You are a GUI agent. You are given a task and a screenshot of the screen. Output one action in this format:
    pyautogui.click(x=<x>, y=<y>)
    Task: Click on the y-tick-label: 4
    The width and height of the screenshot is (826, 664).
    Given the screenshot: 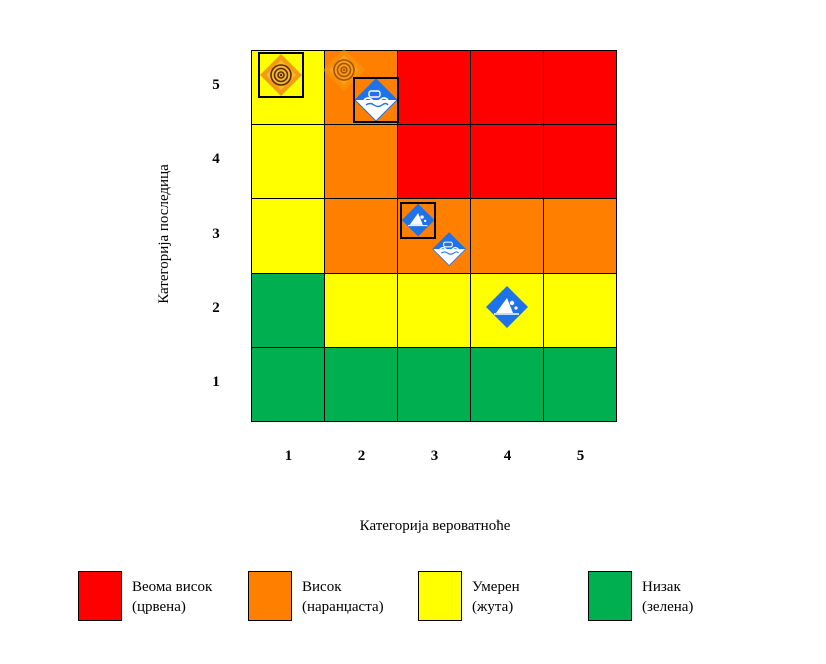 What is the action you would take?
    pyautogui.click(x=216, y=159)
    